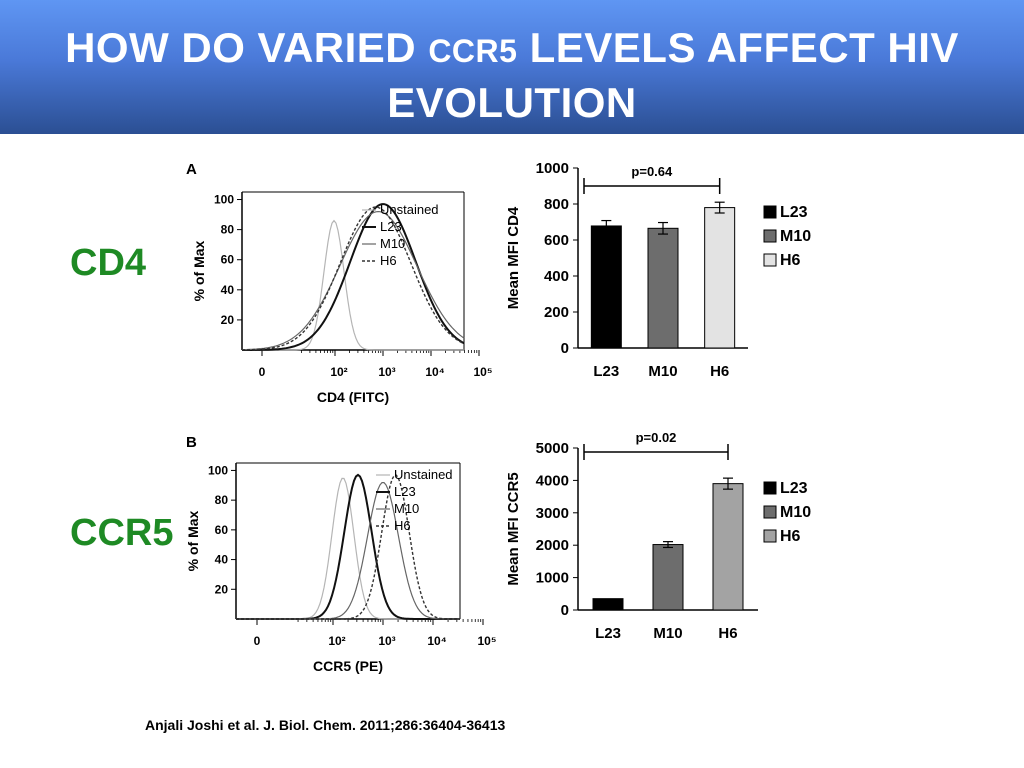  What do you see at coordinates (353, 397) in the screenshot?
I see `histo-x-label: CD4 (FITC)` at bounding box center [353, 397].